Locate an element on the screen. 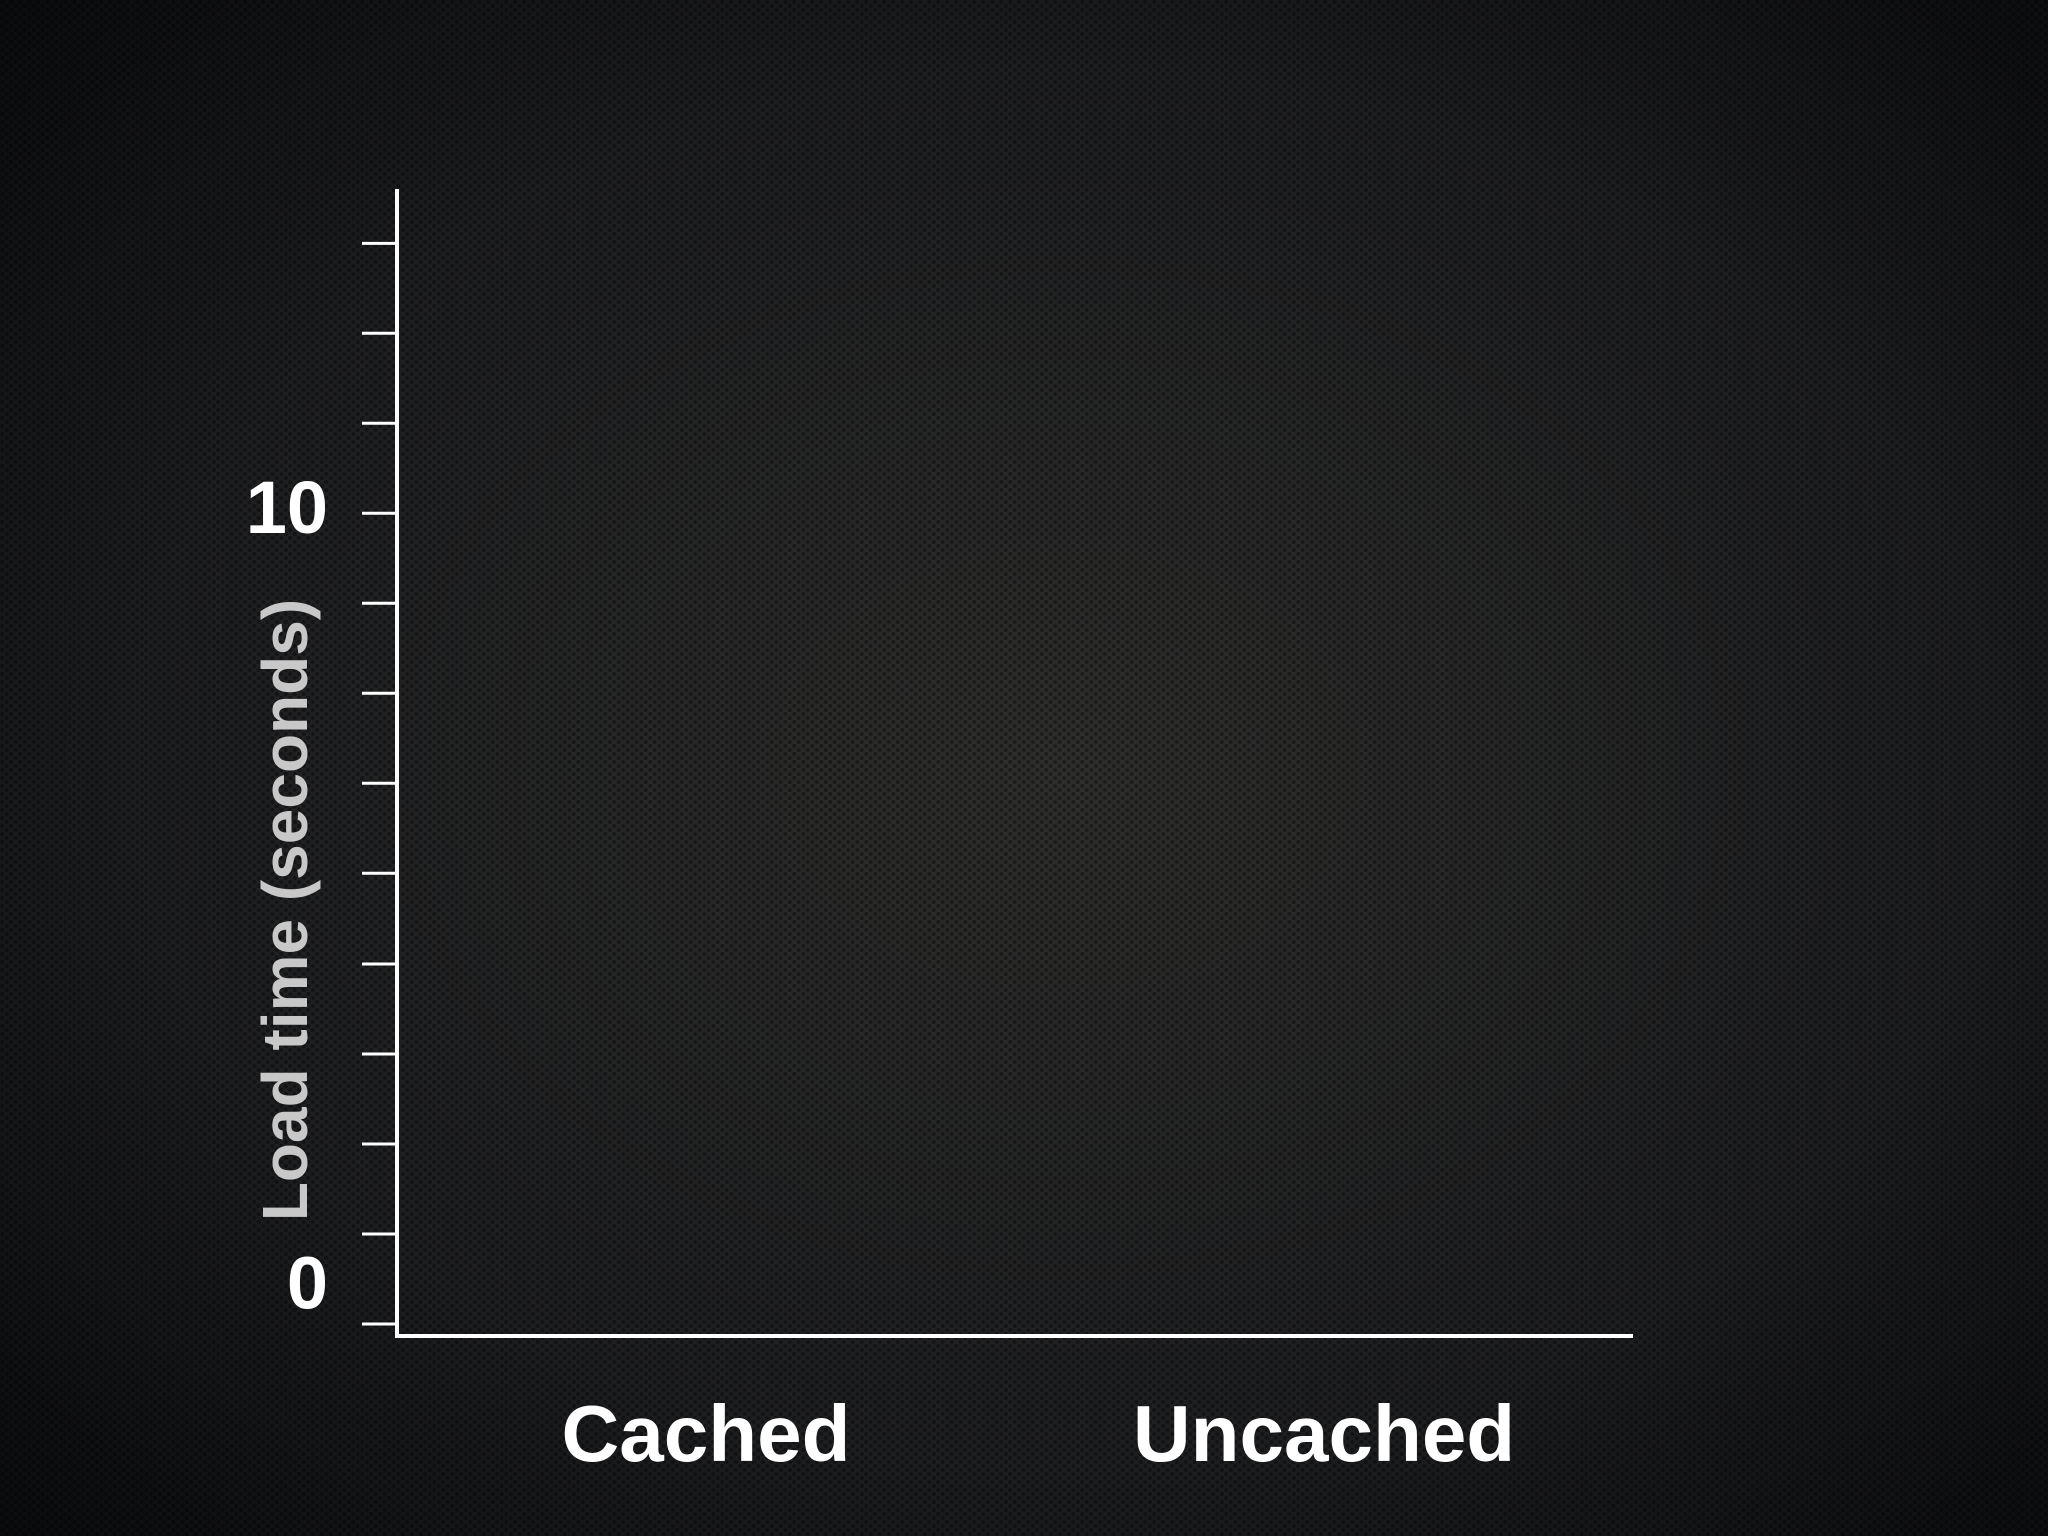  x-tick-label: Uncached is located at coordinates (1324, 1433).